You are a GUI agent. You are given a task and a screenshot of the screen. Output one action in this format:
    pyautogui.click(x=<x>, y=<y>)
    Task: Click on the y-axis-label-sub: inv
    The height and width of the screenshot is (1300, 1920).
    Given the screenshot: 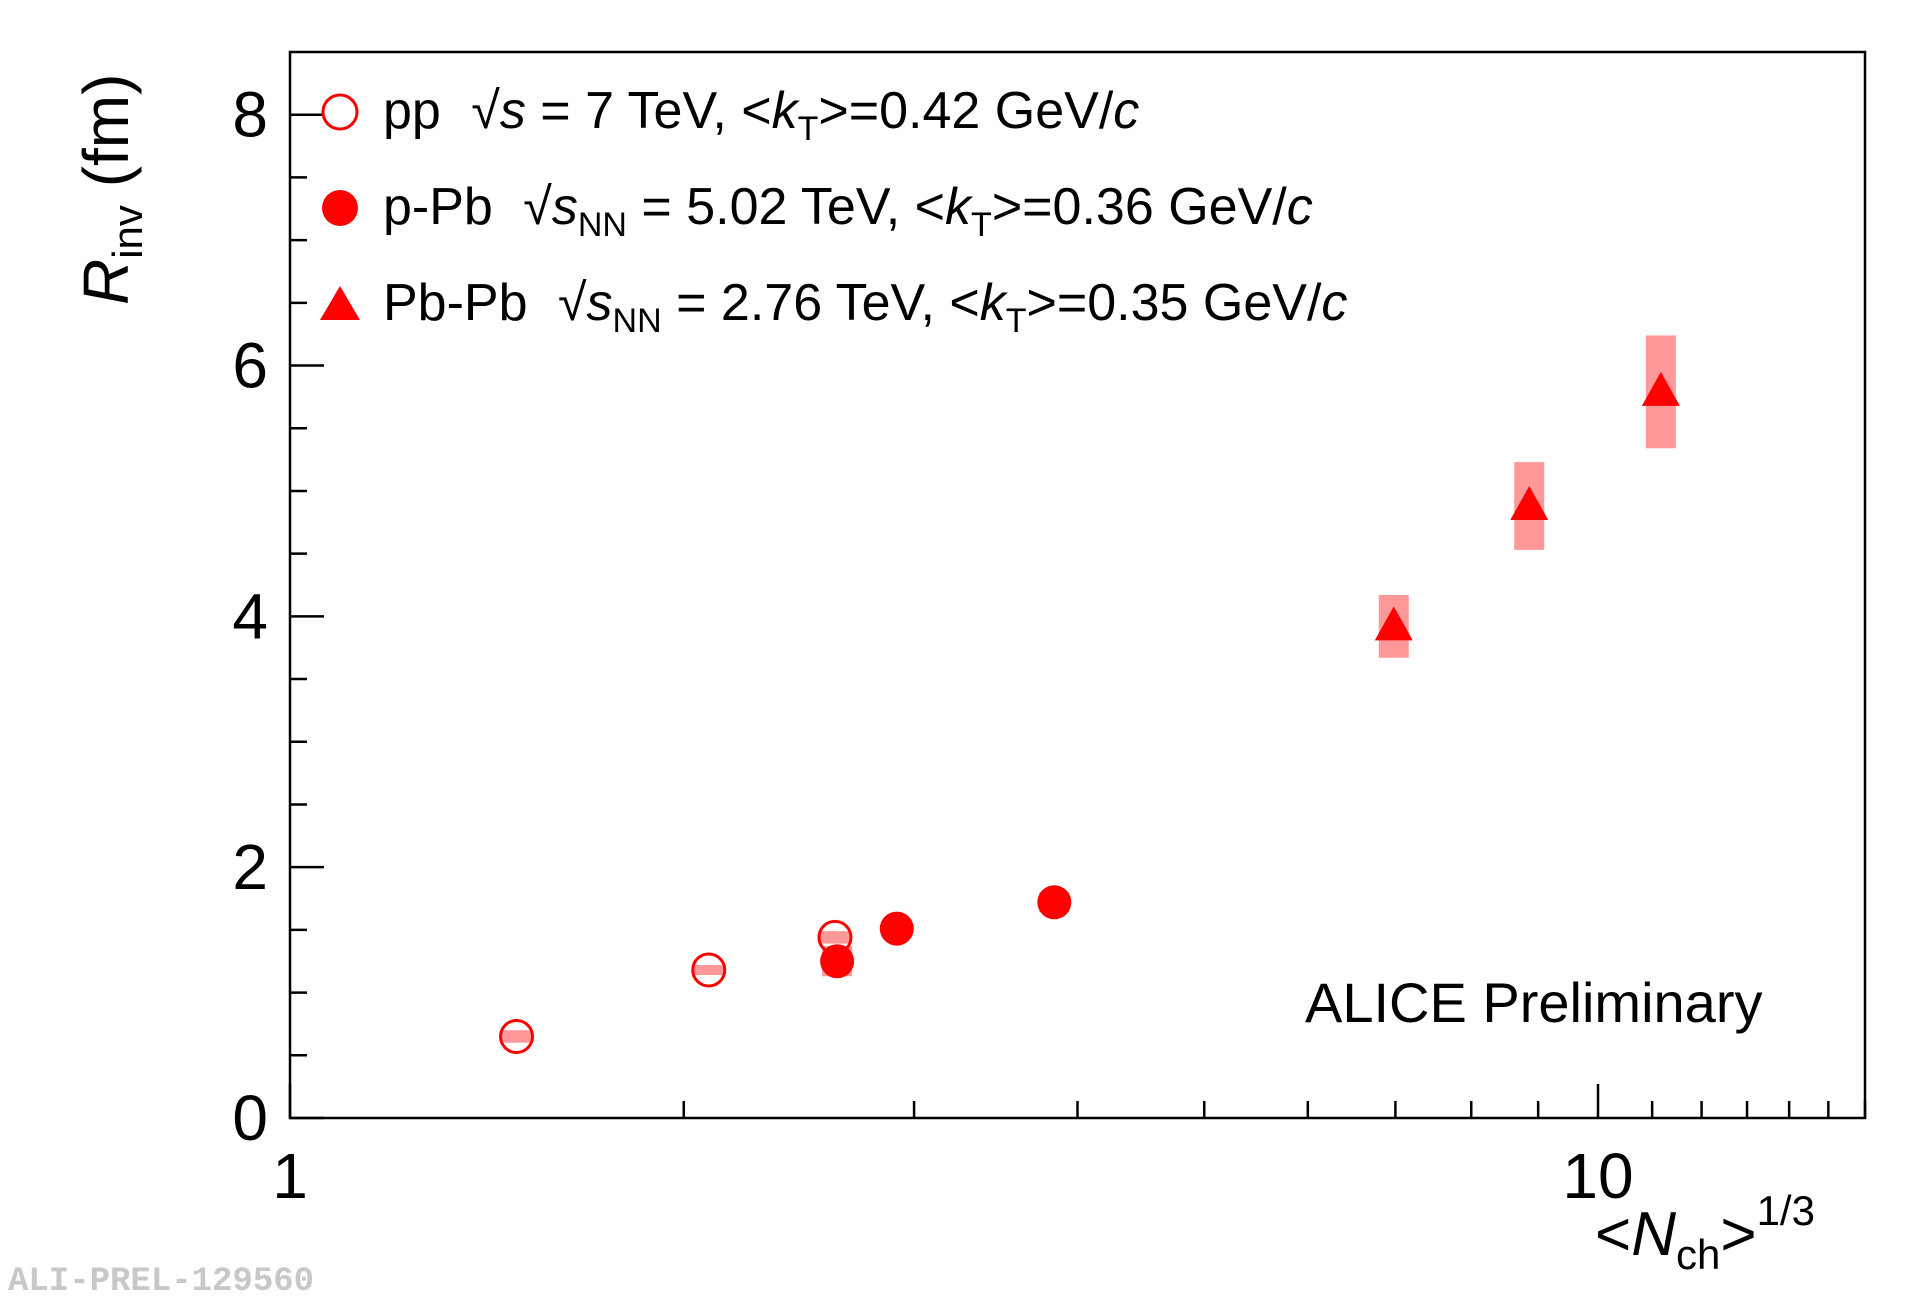 What is the action you would take?
    pyautogui.click(x=127, y=232)
    